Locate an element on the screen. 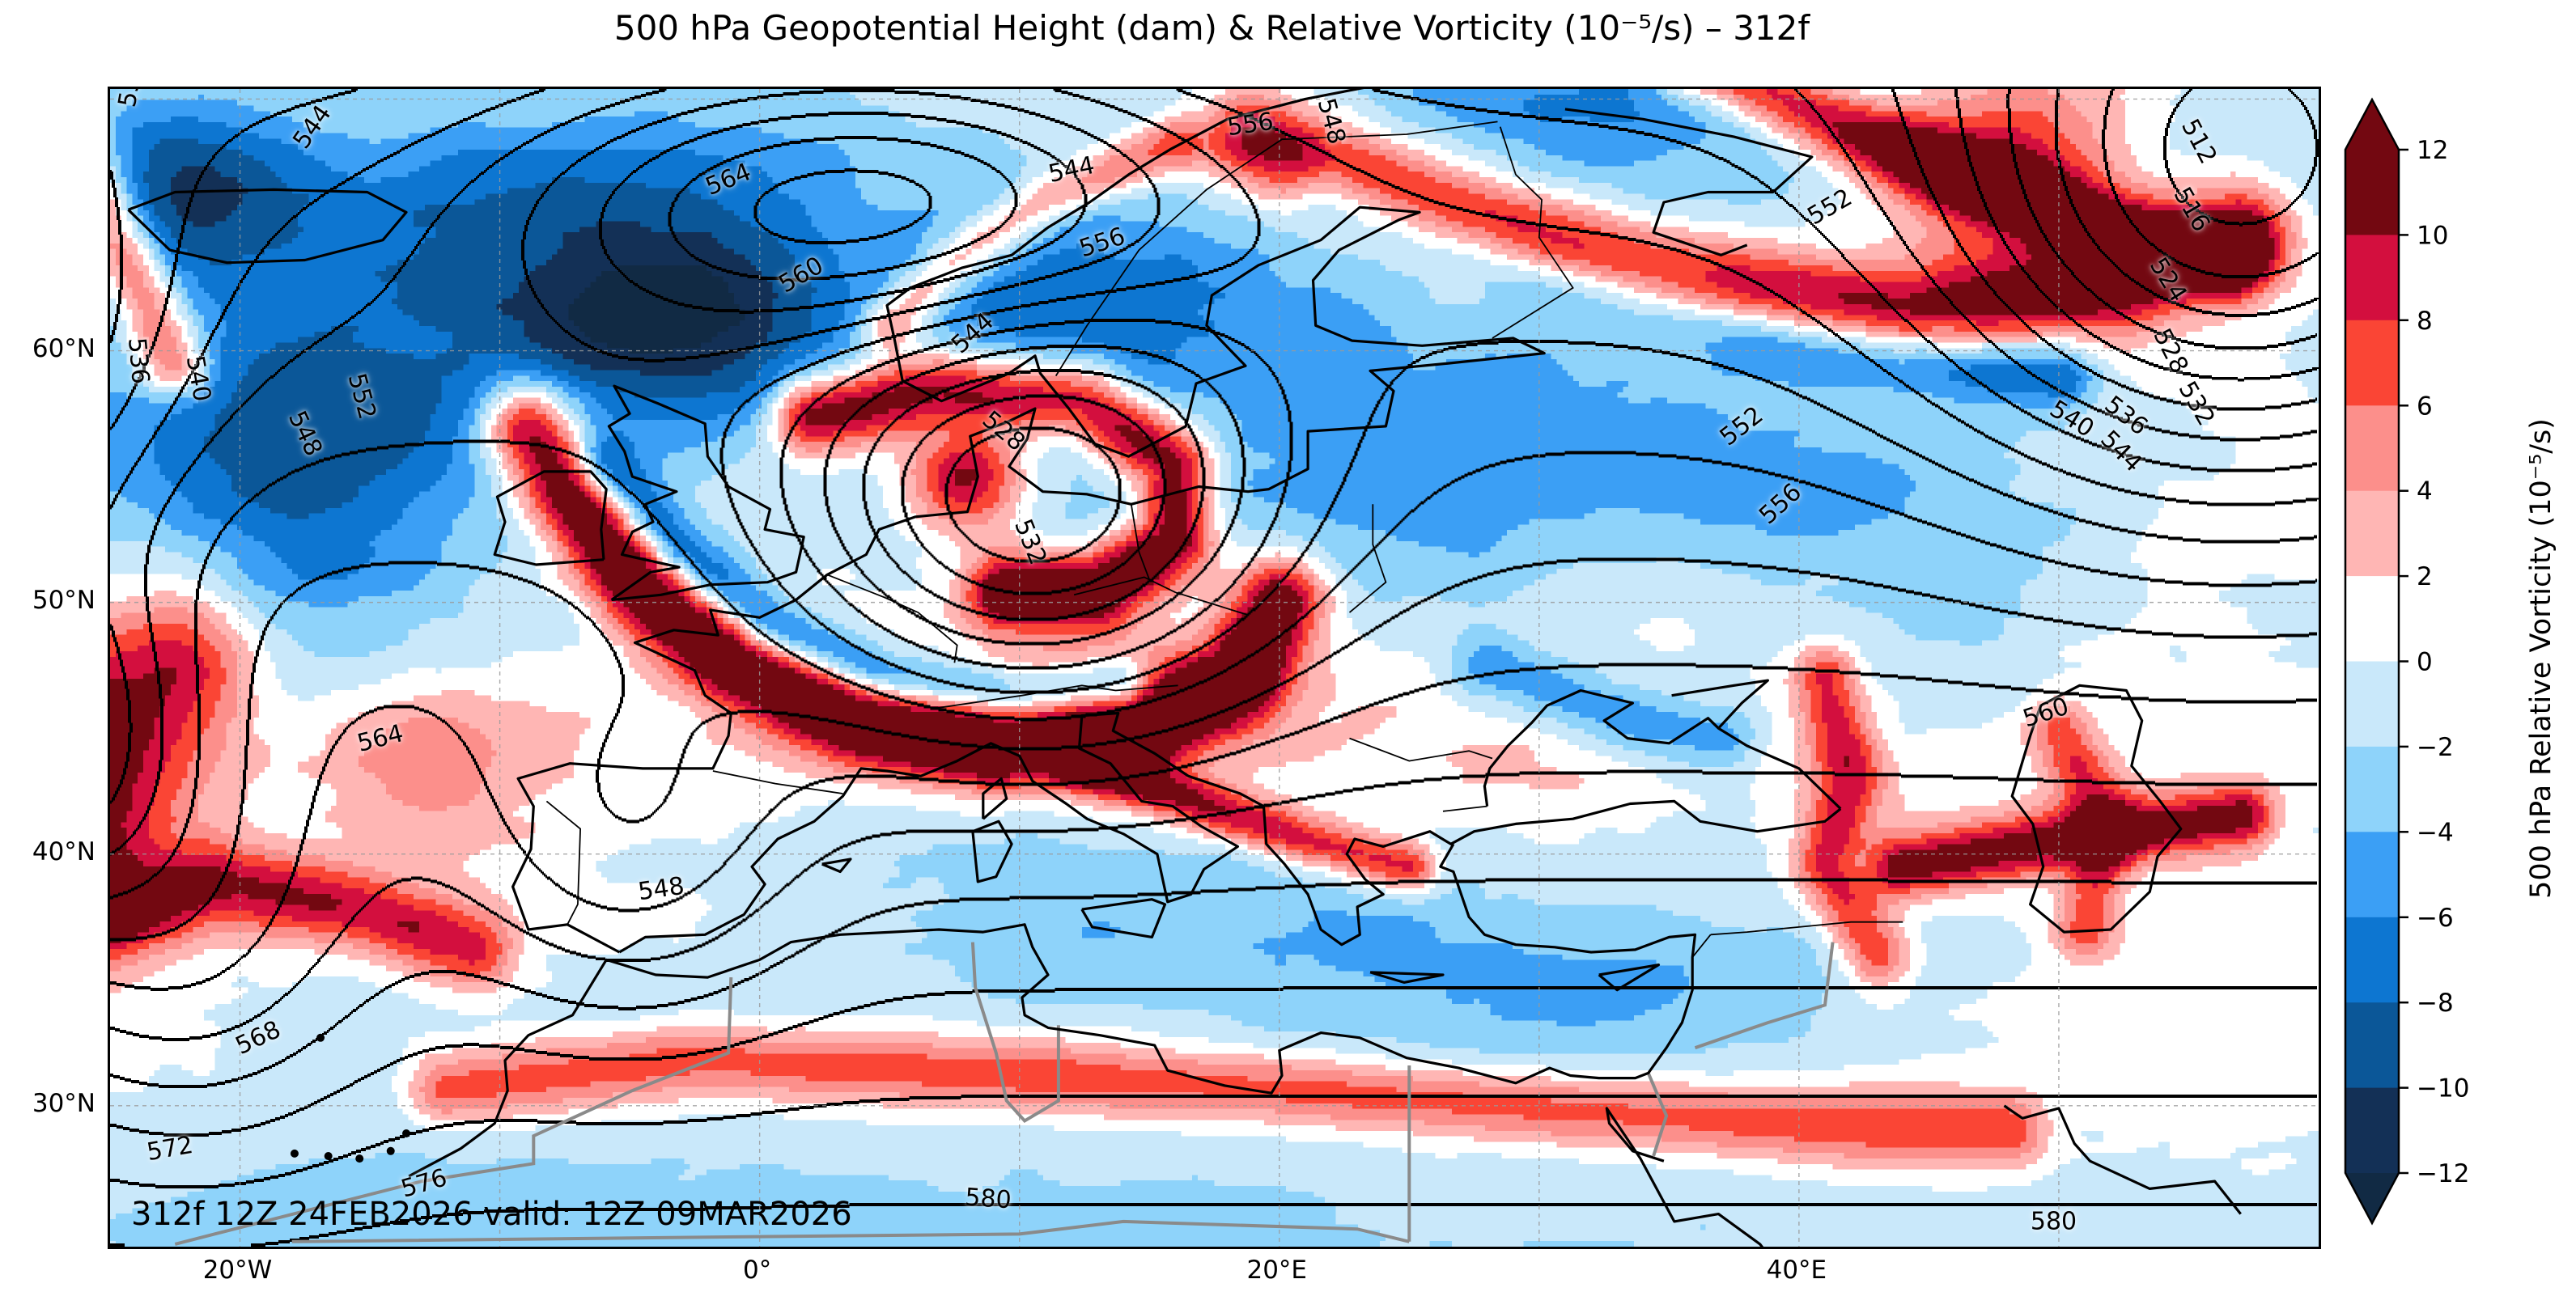 Image resolution: width=2576 pixels, height=1313 pixels. y-tick-label: 50°N is located at coordinates (63, 600).